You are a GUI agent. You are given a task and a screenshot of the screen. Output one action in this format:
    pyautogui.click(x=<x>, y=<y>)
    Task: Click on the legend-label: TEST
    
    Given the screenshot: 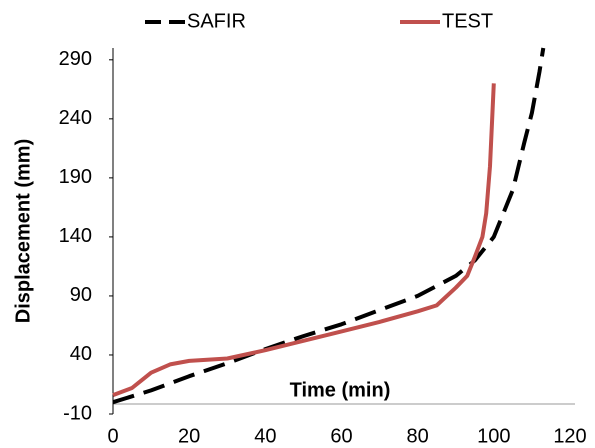 What is the action you would take?
    pyautogui.click(x=467, y=21)
    